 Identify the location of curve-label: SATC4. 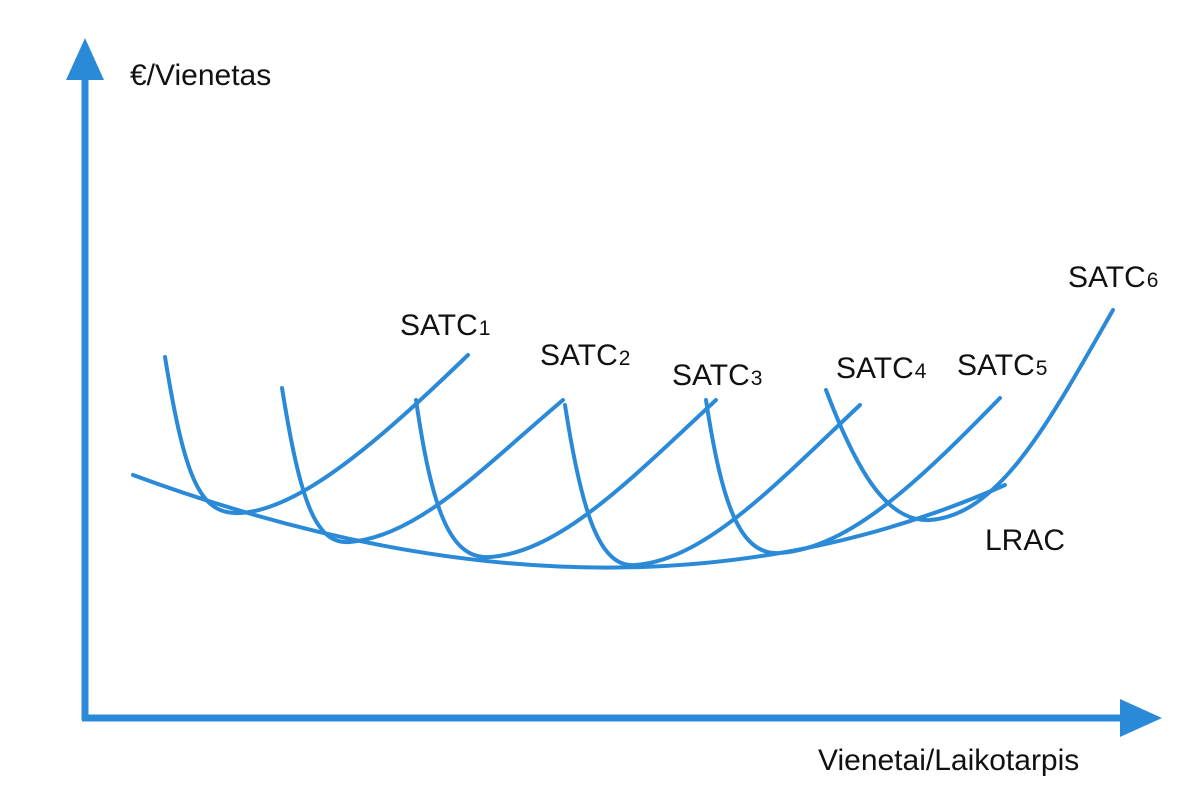
(881, 368).